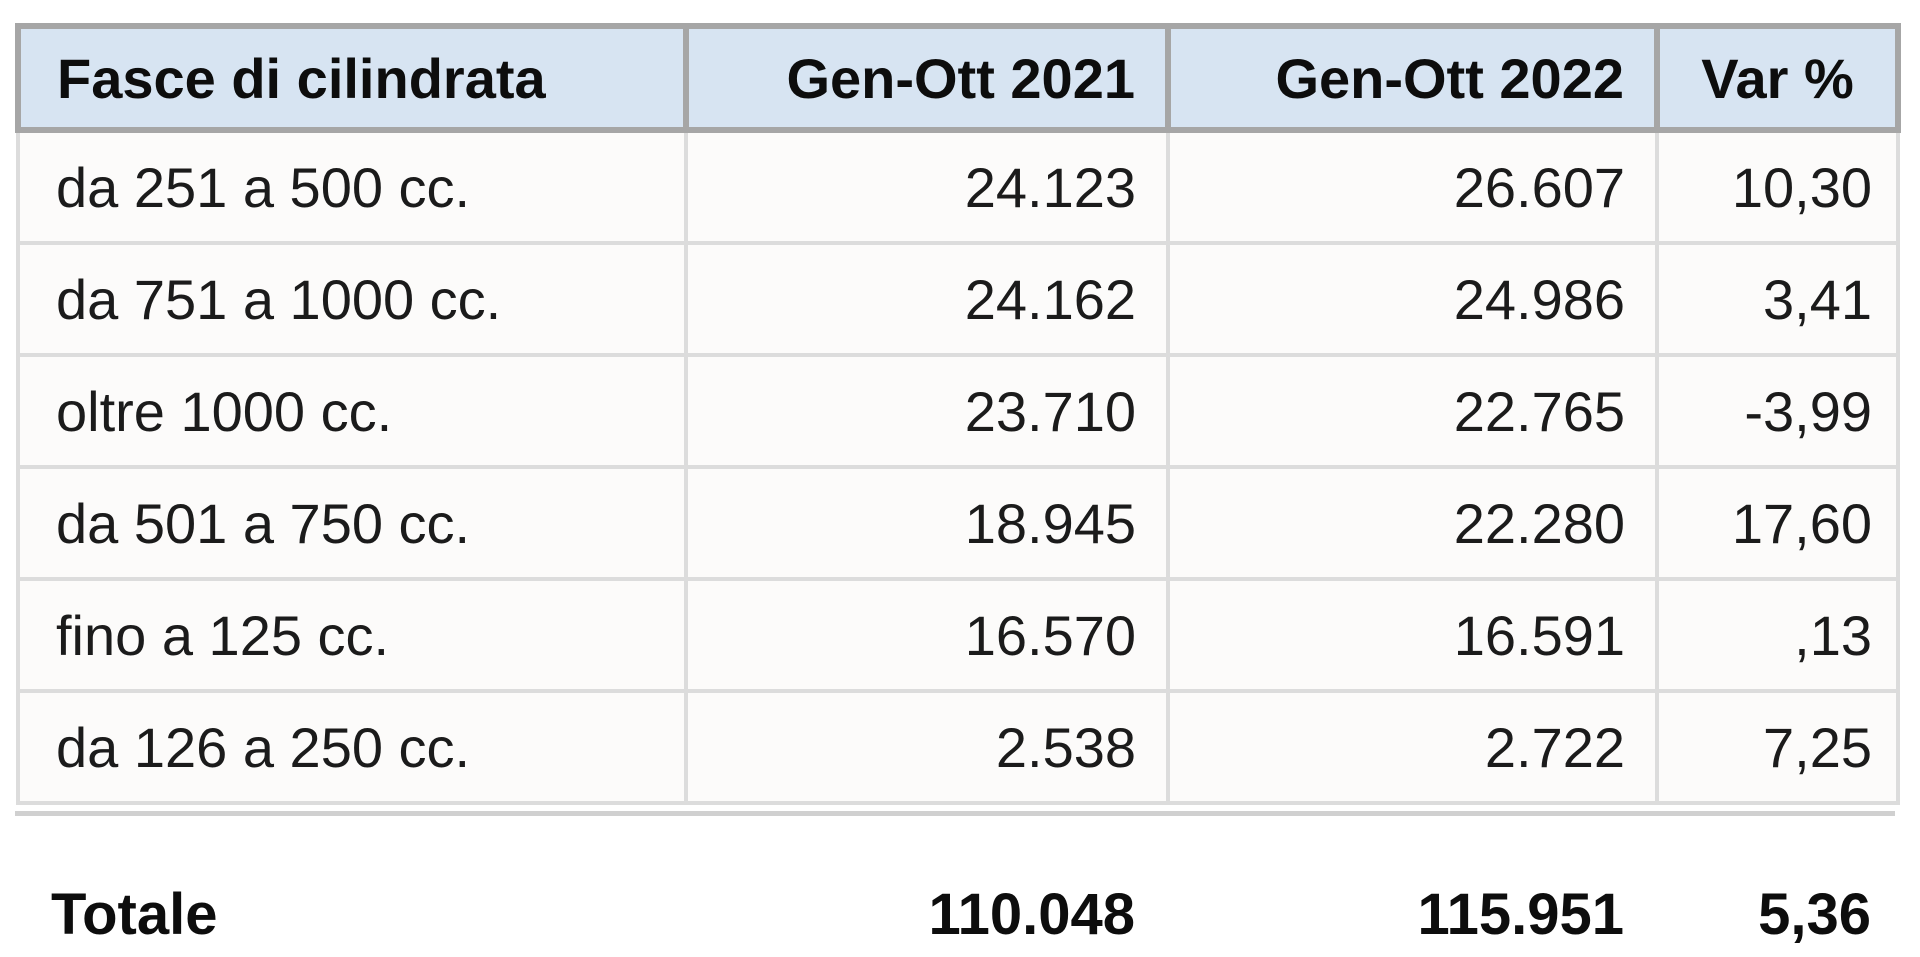 The width and height of the screenshot is (1920, 957). Describe the element at coordinates (1520, 914) in the screenshot. I see `total-2022: 115.951` at that location.